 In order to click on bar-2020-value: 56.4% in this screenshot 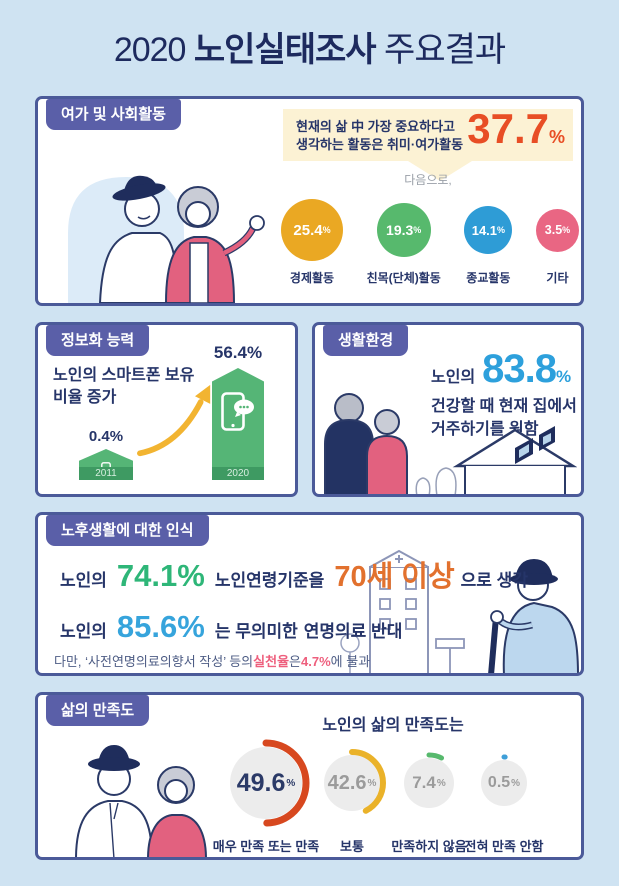, I will do `click(238, 352)`.